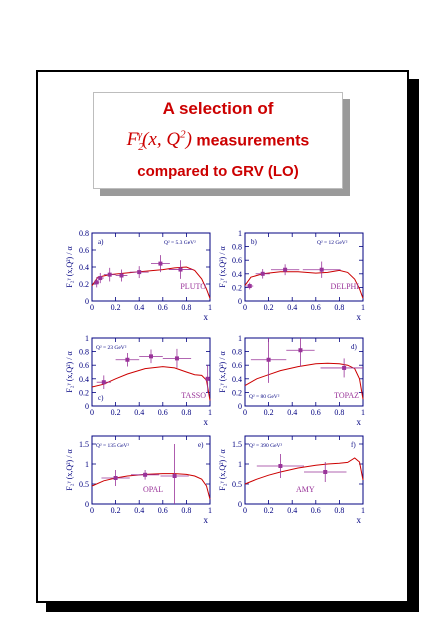 The height and width of the screenshot is (631, 447). What do you see at coordinates (353, 445) in the screenshot?
I see `panel-letter: f)` at bounding box center [353, 445].